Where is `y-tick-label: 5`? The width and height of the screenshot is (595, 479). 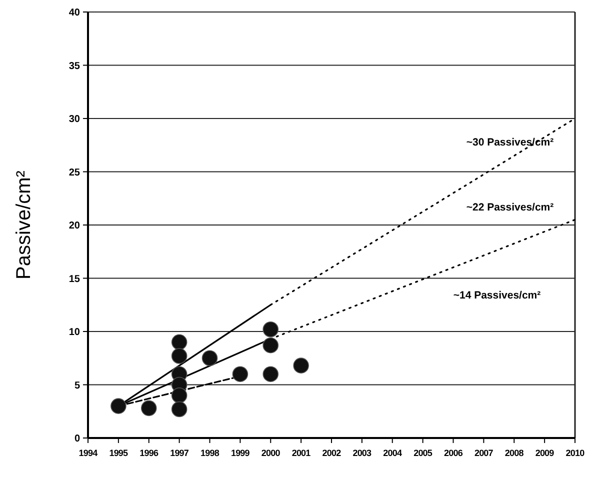 y-tick-label: 5 is located at coordinates (77, 386).